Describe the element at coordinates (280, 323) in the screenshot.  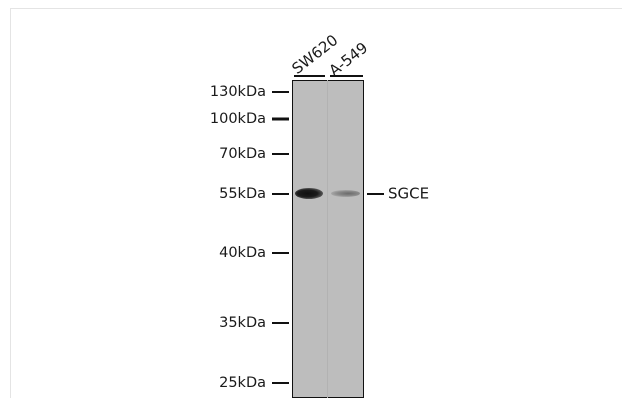
I see `marker-tick-35kda` at that location.